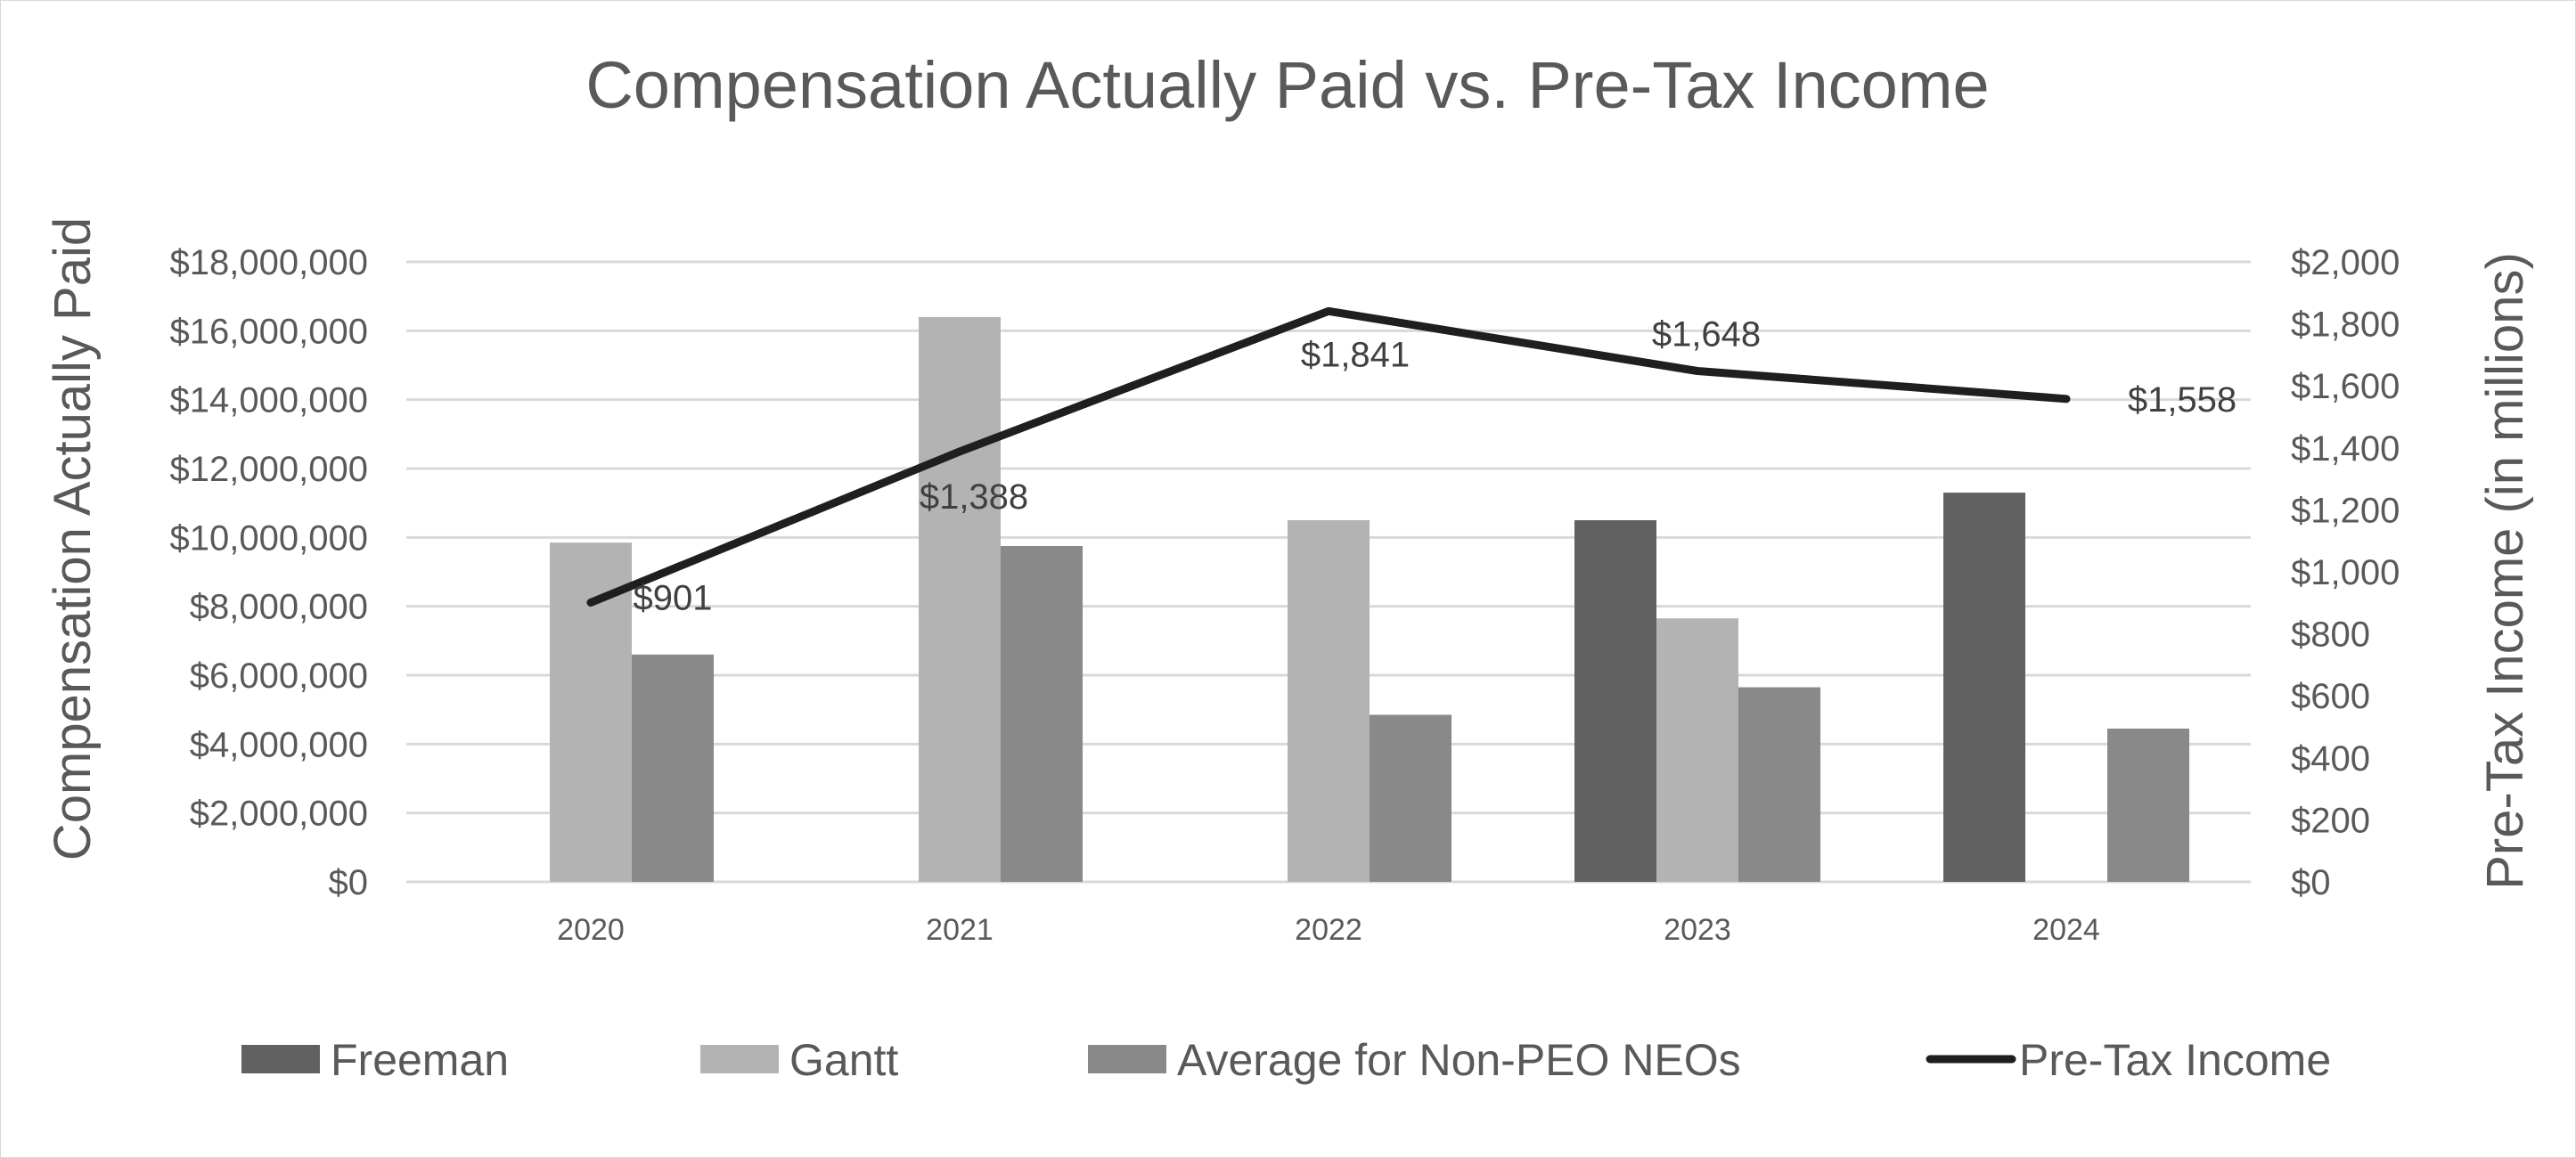 This screenshot has height=1158, width=2576. Describe the element at coordinates (2330, 759) in the screenshot. I see `y-right-tick-label: $400` at that location.